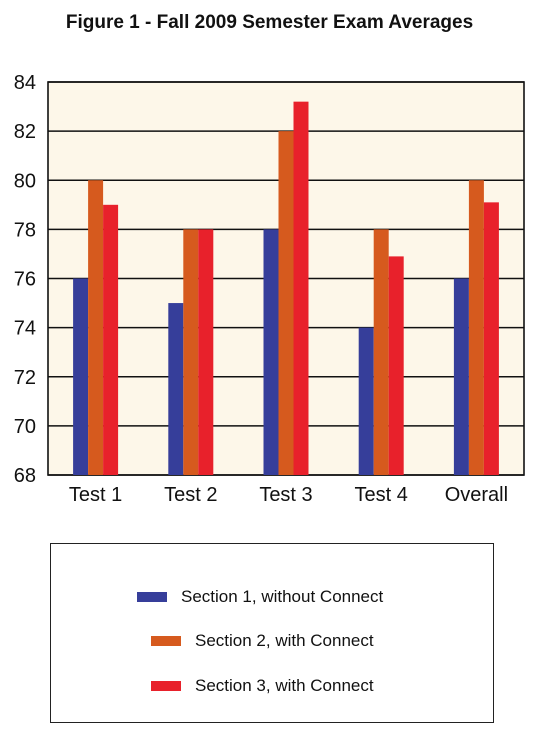  Describe the element at coordinates (284, 685) in the screenshot. I see `legend-label-section-3: Section 3, with Connect` at that location.